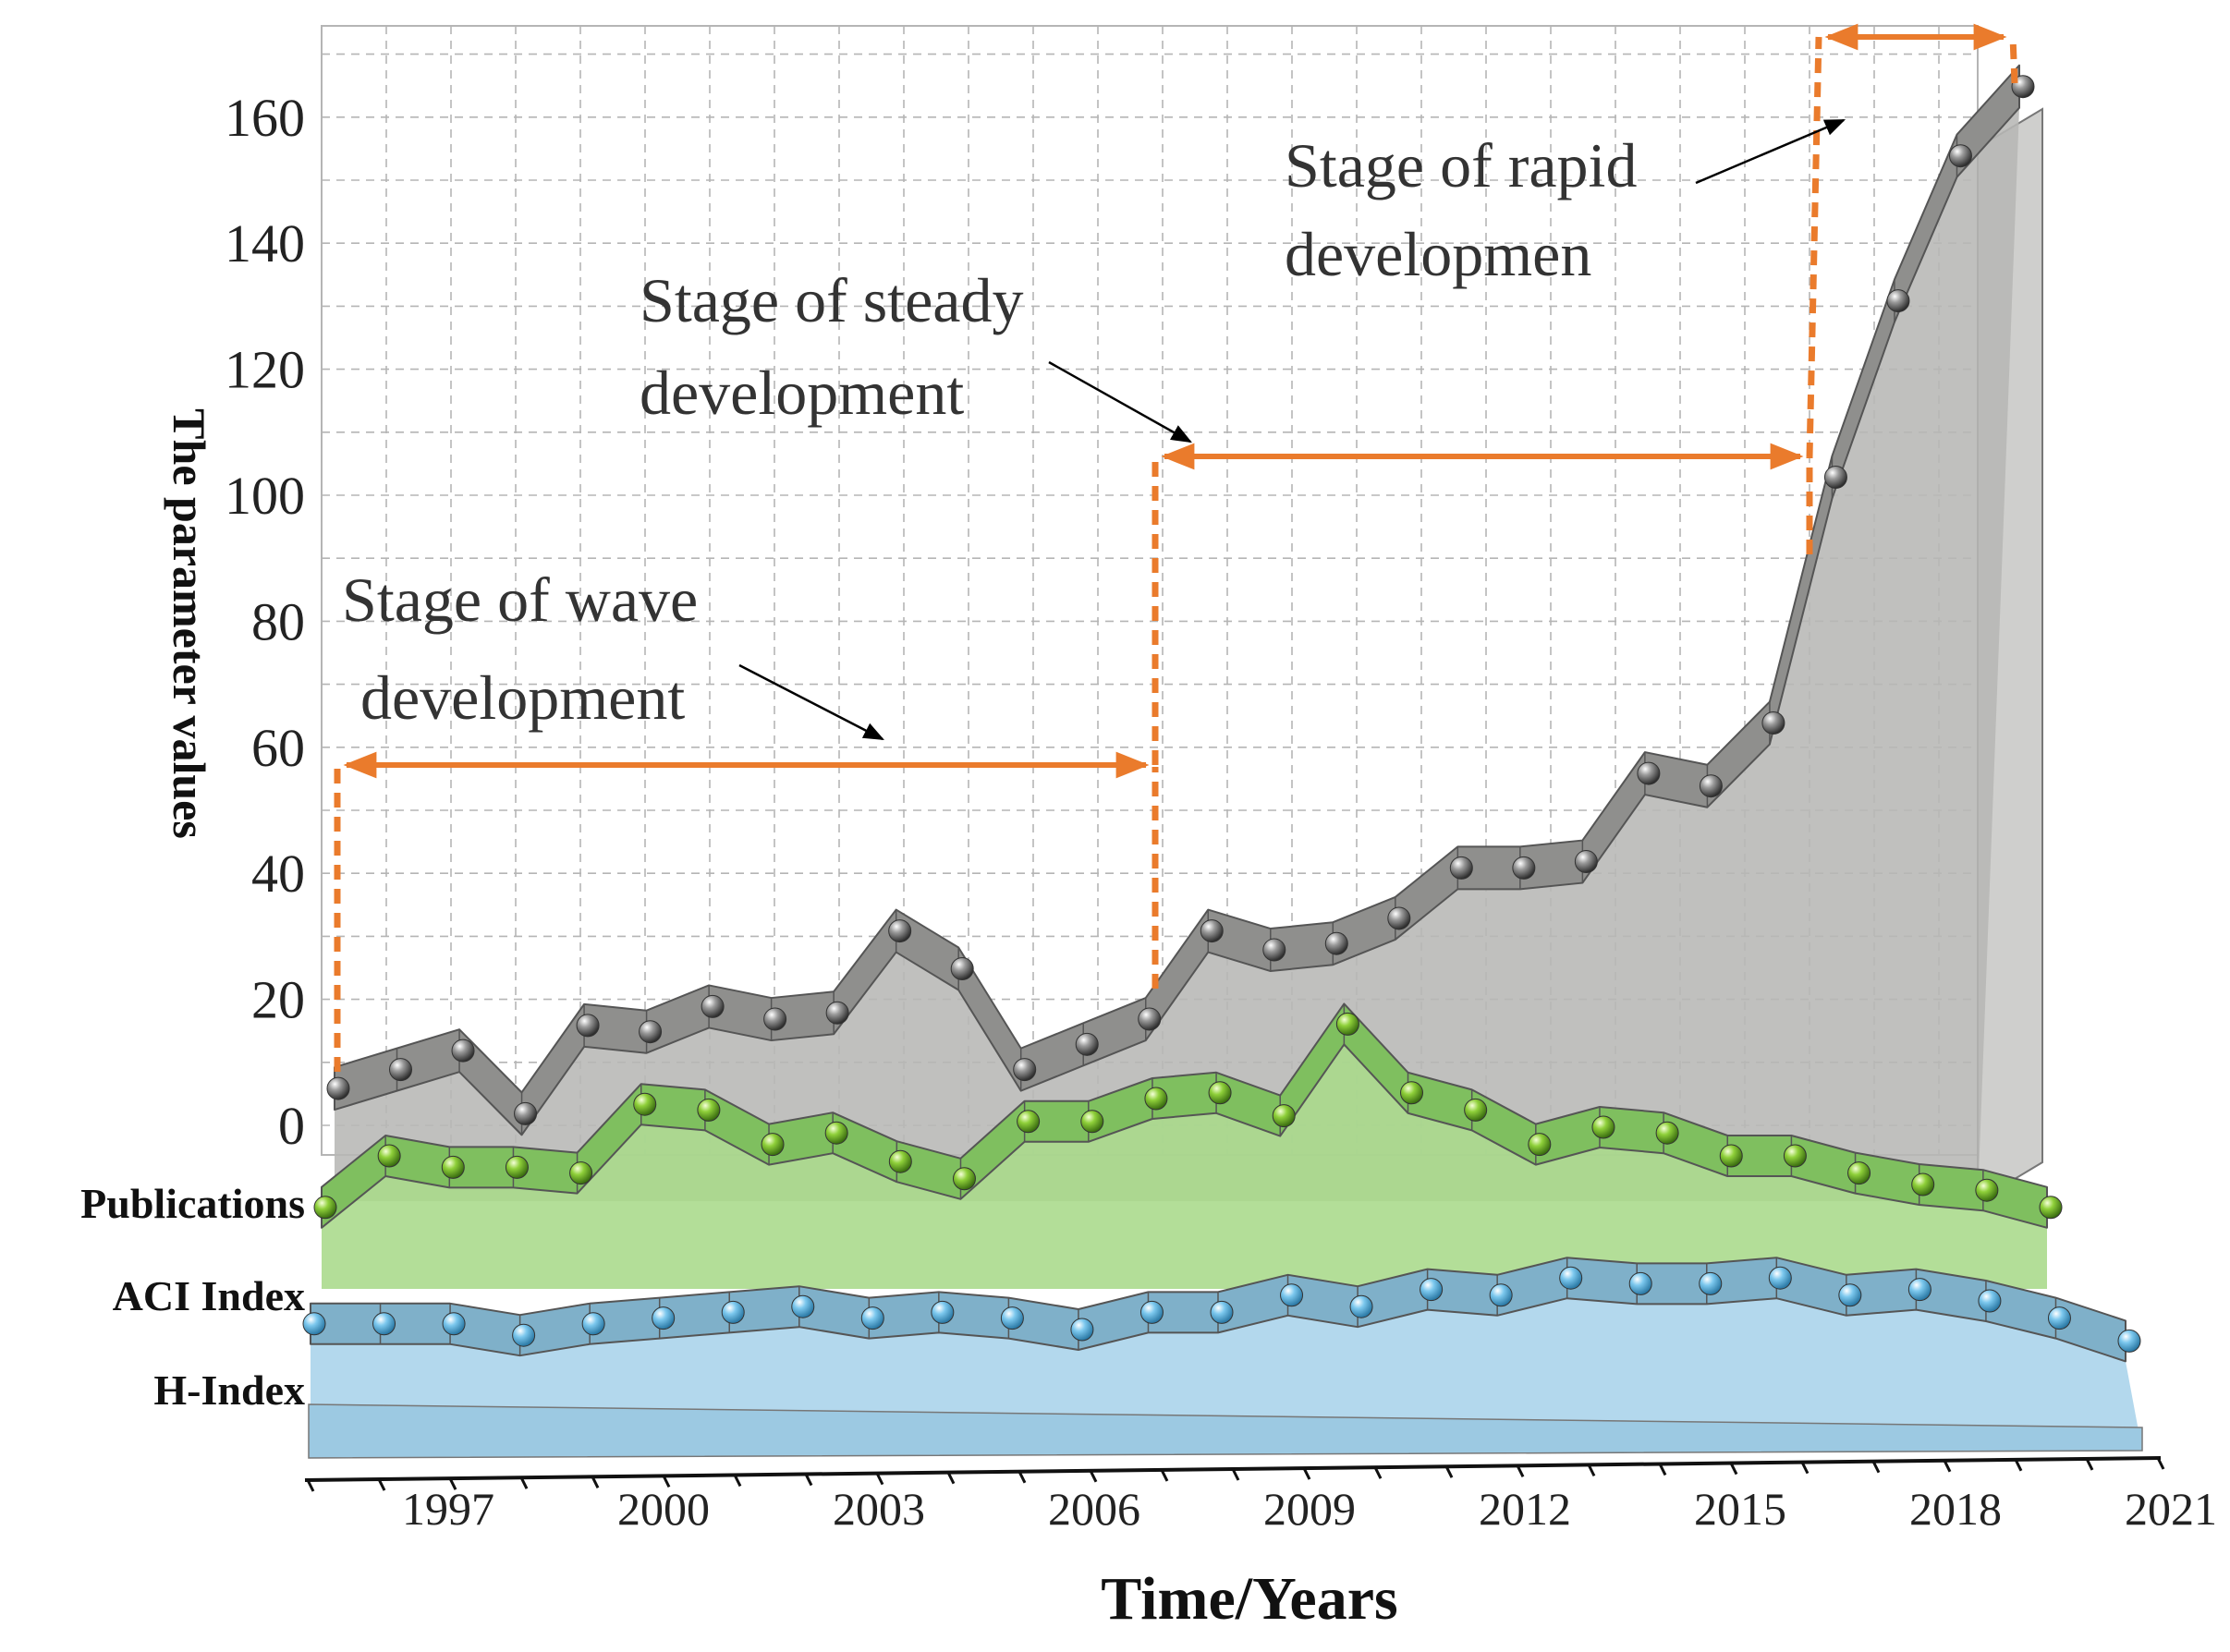  Describe the element at coordinates (1525, 1509) in the screenshot. I see `x-tick-label: 2012` at that location.